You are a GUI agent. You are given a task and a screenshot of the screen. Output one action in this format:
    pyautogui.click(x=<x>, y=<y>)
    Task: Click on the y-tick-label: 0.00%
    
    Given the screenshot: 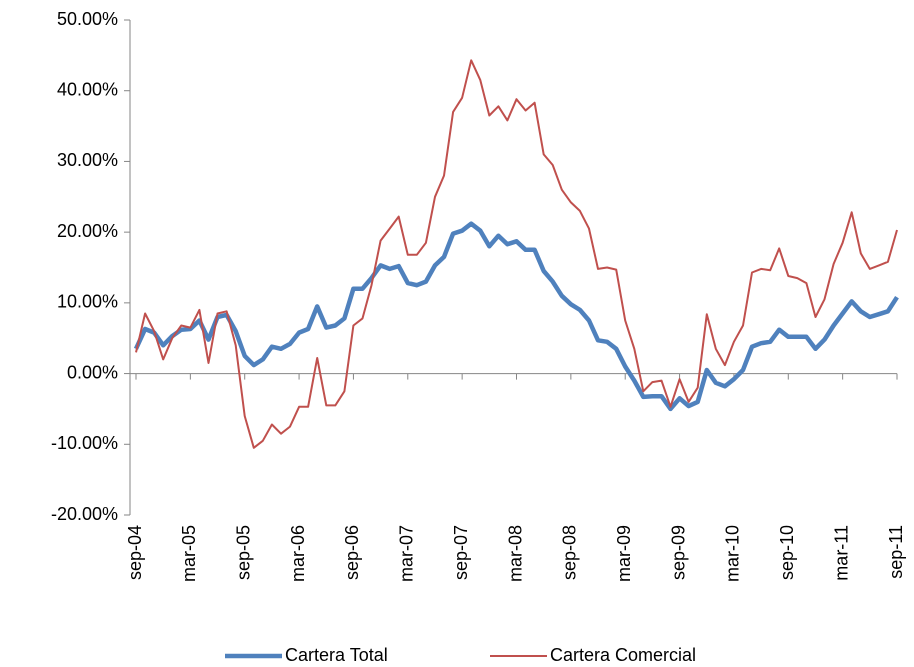 What is the action you would take?
    pyautogui.click(x=92, y=372)
    